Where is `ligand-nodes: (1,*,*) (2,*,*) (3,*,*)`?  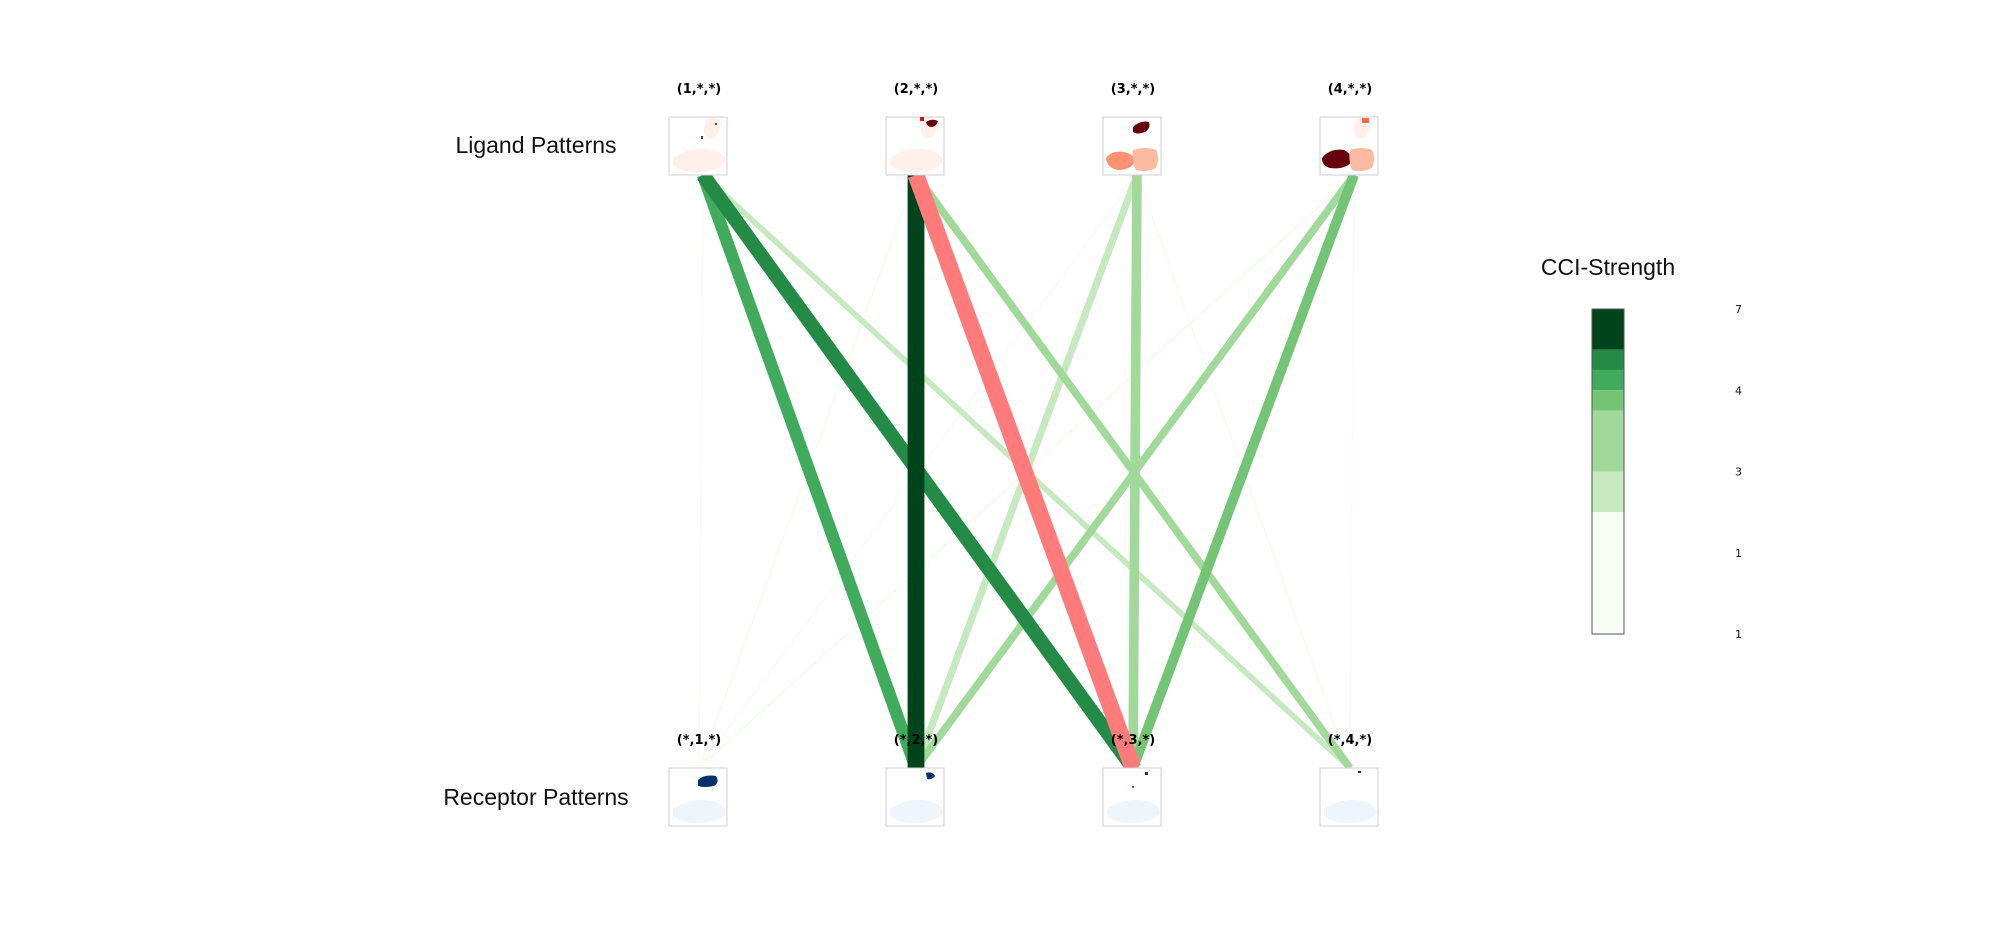
ligand-nodes: (1,*,*) (2,*,*) (3,*,*) is located at coordinates (1023, 129).